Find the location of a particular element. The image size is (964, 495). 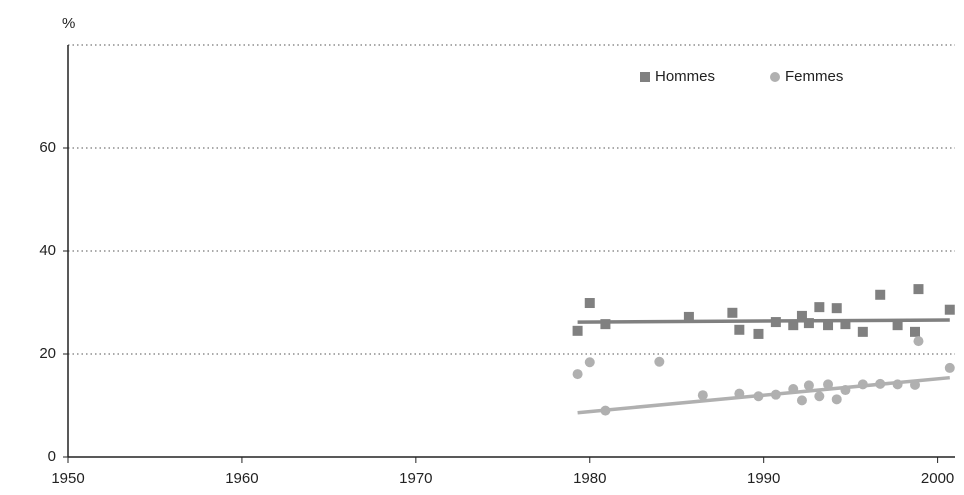

x-tick-label: 1960 is located at coordinates (241, 478).